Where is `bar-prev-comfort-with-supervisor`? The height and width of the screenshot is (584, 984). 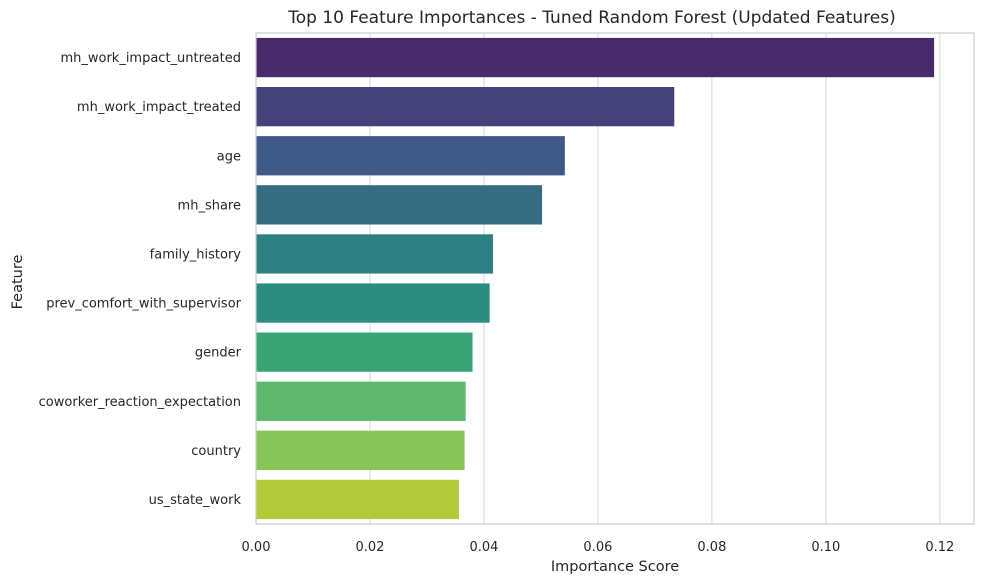 bar-prev-comfort-with-supervisor is located at coordinates (373, 303).